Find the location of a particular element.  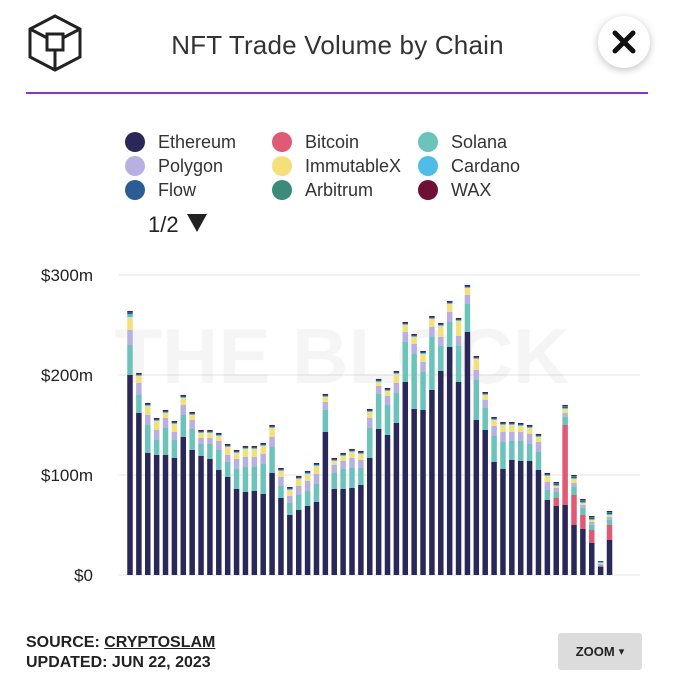

legend-item-cardano: Cardano is located at coordinates (469, 166).